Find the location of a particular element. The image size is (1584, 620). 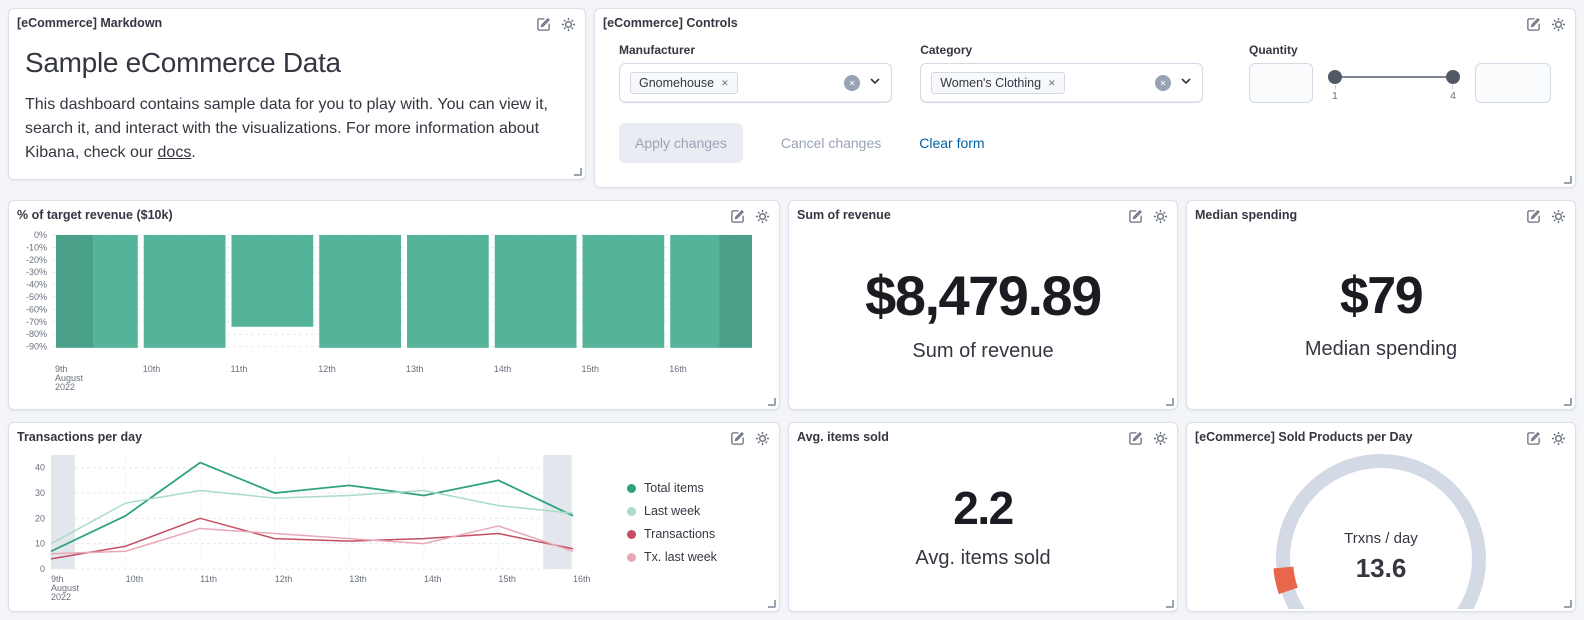

panel-title: [eCommerce] Controls is located at coordinates (670, 23).